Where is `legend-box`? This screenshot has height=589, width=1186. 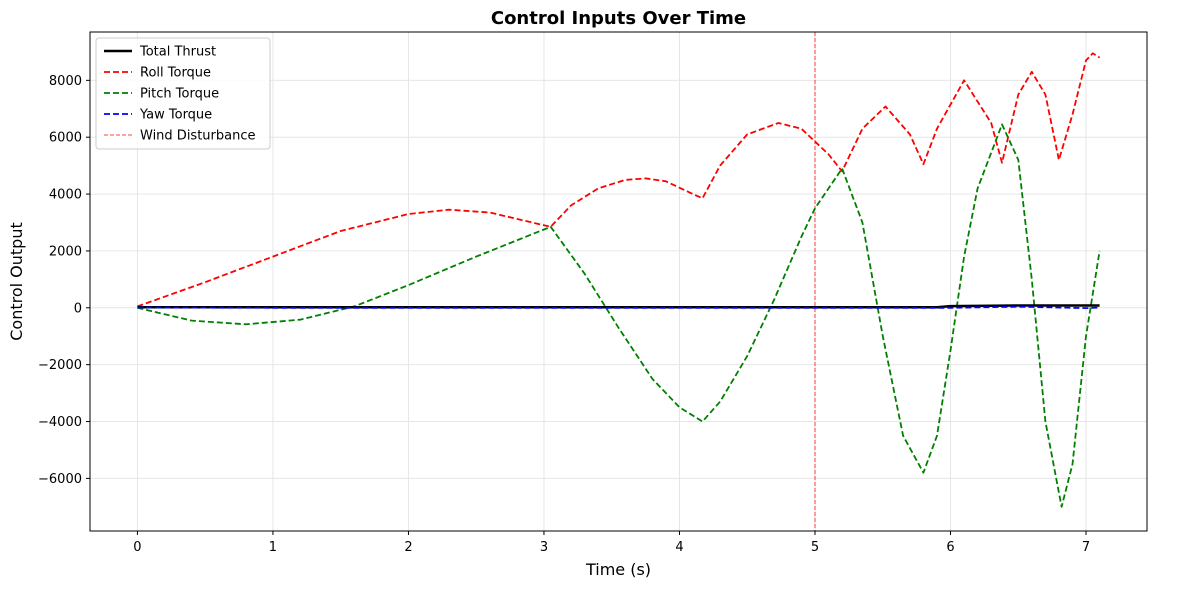
legend-box is located at coordinates (183, 93).